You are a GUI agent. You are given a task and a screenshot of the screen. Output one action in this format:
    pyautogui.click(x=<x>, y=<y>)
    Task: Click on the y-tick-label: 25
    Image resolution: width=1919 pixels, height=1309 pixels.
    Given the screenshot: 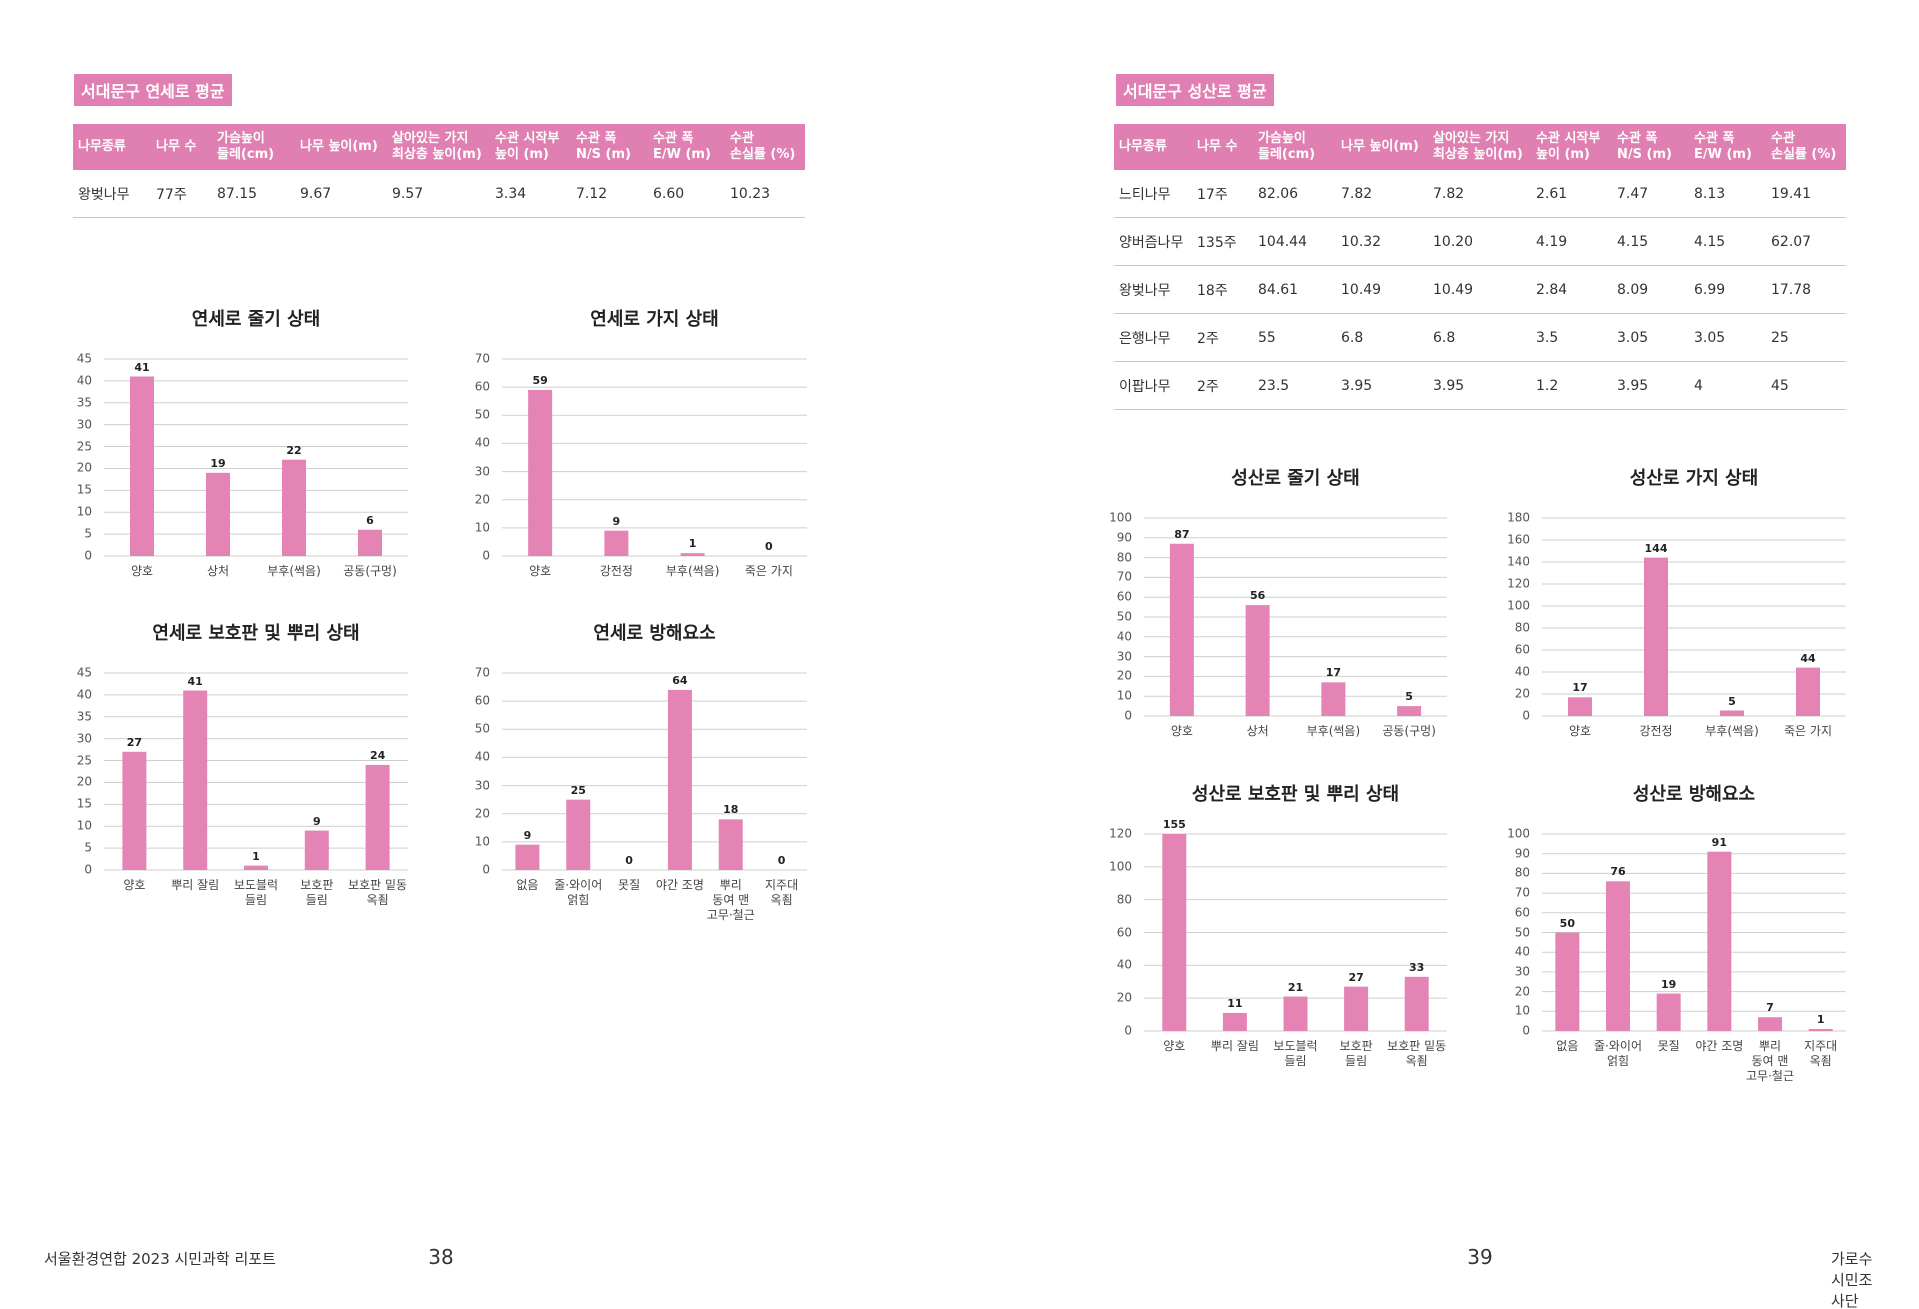 What is the action you would take?
    pyautogui.click(x=84, y=446)
    